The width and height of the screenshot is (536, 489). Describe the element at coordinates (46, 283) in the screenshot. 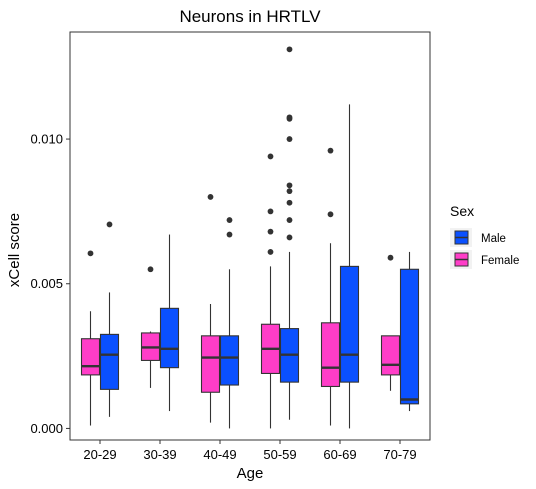

I see `y-tick-label: 0.005` at that location.